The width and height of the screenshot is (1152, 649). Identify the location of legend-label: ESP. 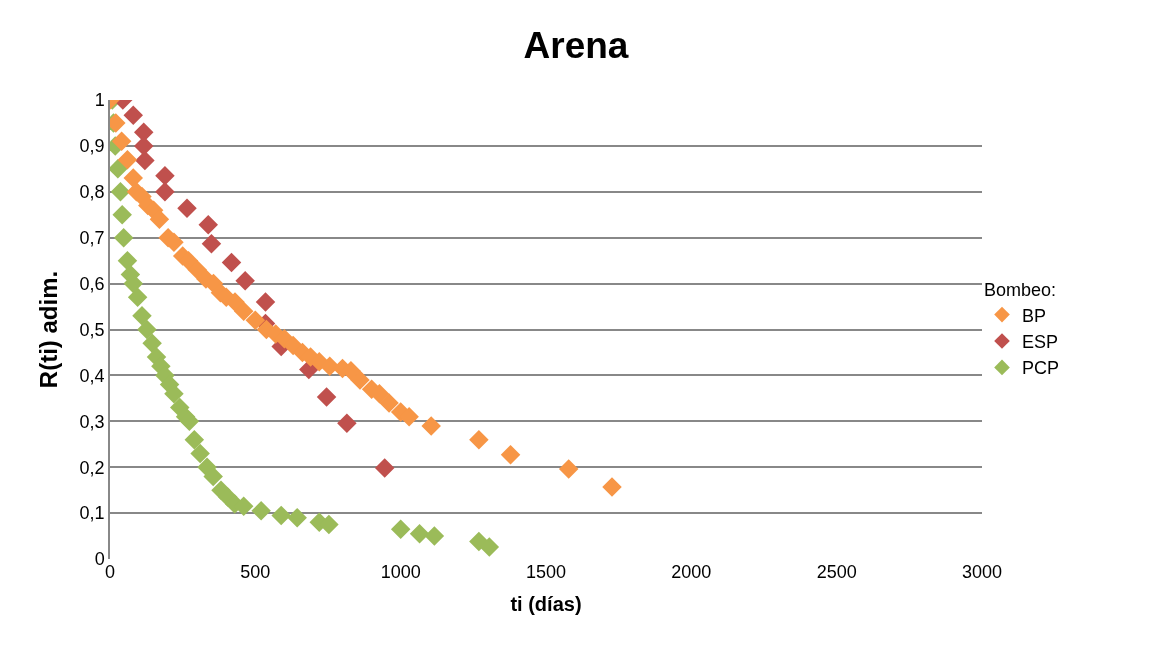
(1040, 342).